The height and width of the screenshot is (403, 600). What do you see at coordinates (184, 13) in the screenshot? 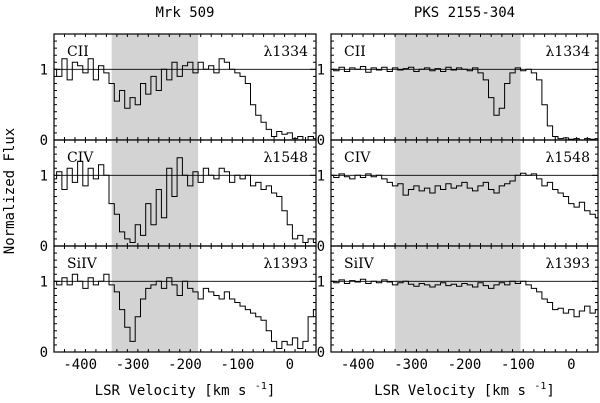
I see `column-title: Mrk 509` at bounding box center [184, 13].